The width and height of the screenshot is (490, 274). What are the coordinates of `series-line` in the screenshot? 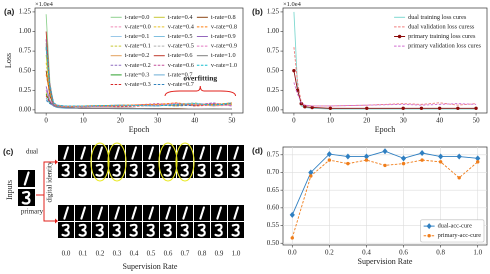 It's located at (385, 94).